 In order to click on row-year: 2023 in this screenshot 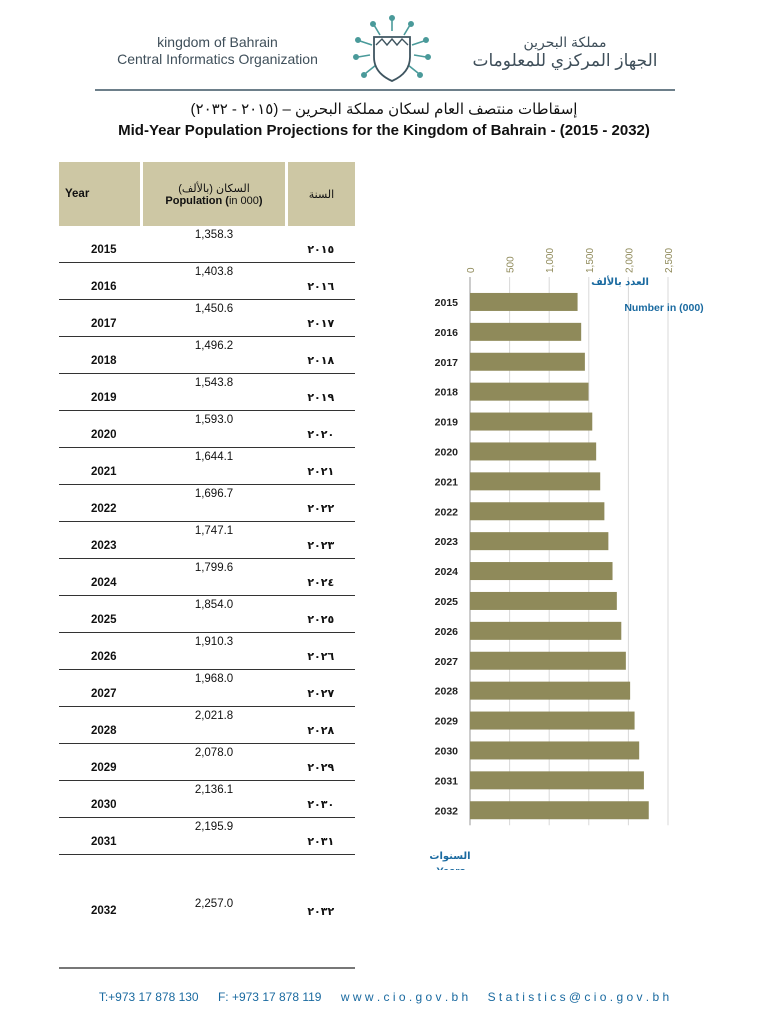, I will do `click(100, 540)`.